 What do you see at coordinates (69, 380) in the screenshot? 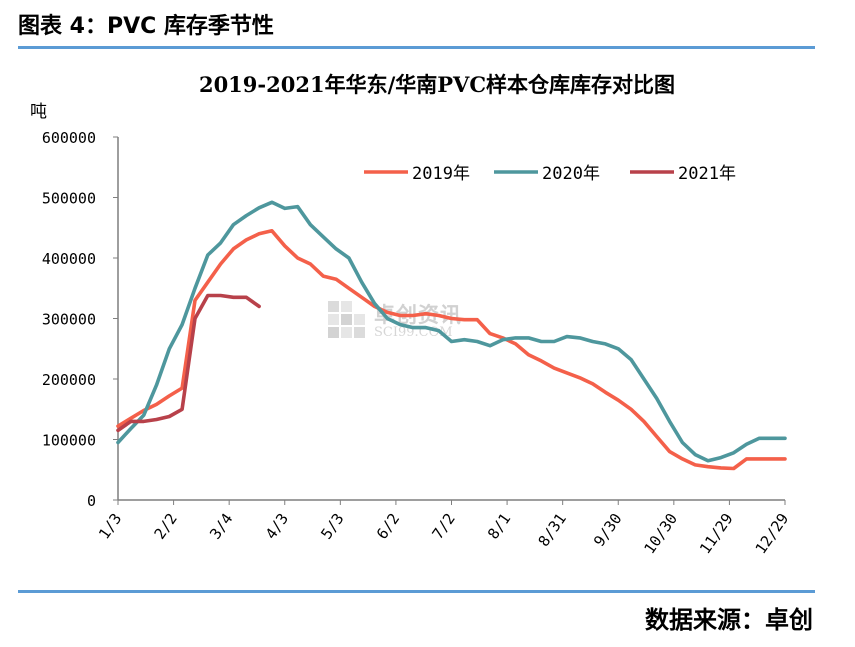
I see `y-tick-label: 200000` at bounding box center [69, 380].